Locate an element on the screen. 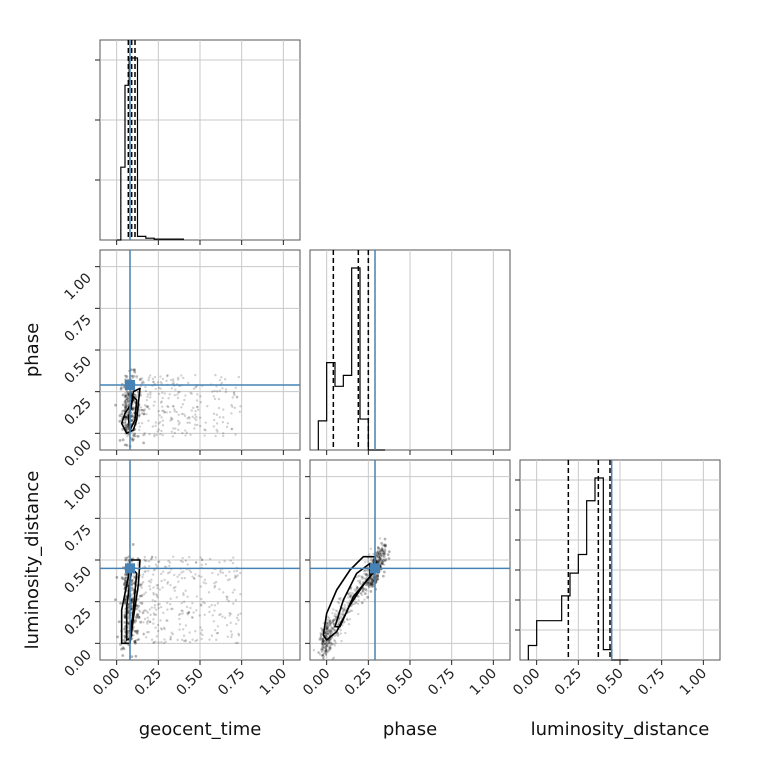 The height and width of the screenshot is (760, 760). scatter-phase-vs-geocent-time-contour is located at coordinates (130, 411).